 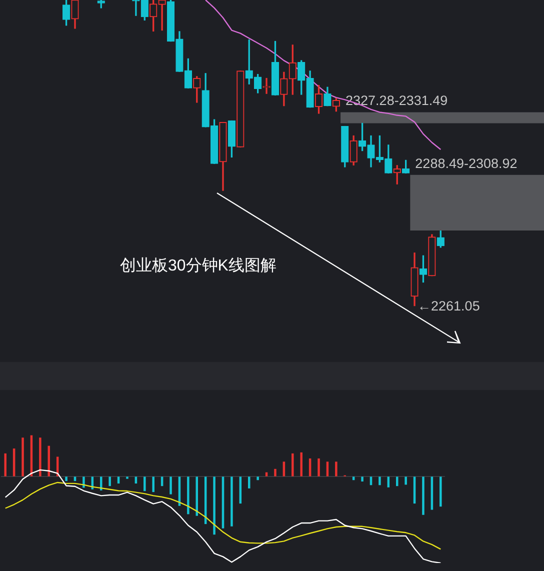 I want to click on annotation: ←2261.05, so click(x=449, y=306).